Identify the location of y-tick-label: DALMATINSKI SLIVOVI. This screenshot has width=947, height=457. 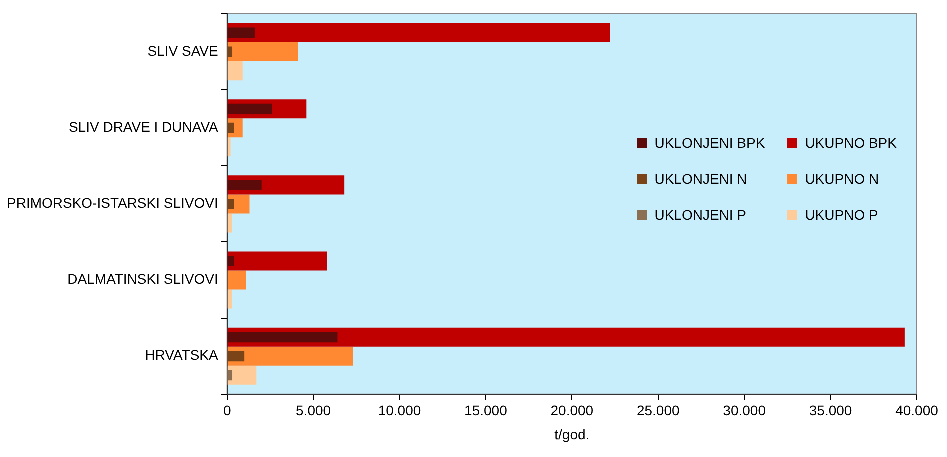
(143, 279).